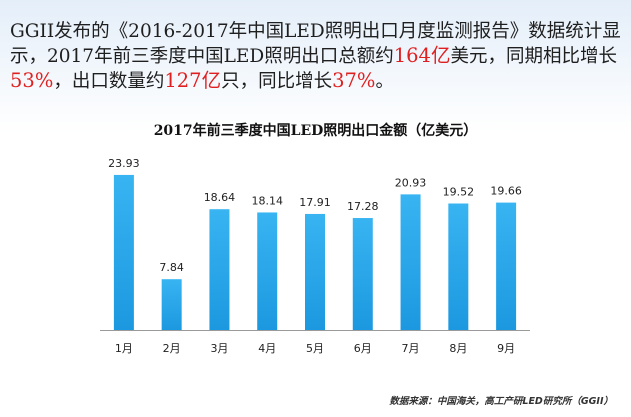 This screenshot has height=417, width=631. I want to click on category-label-5: 5月, so click(315, 348).